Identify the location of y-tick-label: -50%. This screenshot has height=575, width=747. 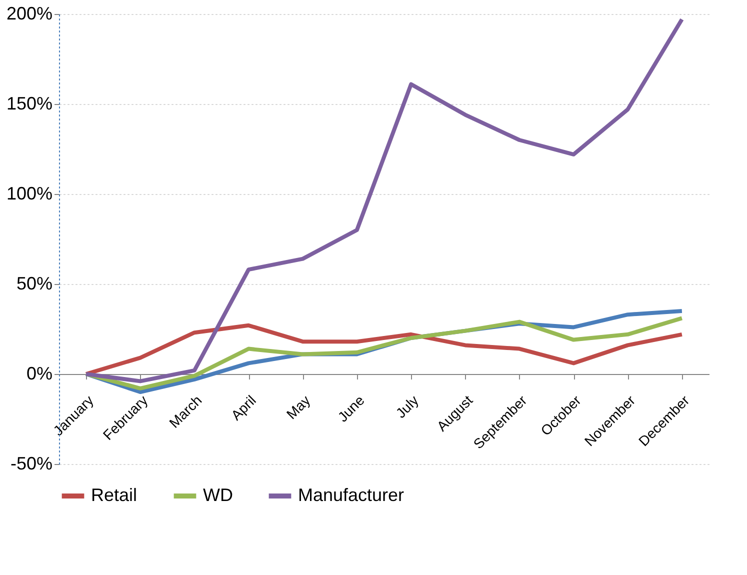
(31, 464).